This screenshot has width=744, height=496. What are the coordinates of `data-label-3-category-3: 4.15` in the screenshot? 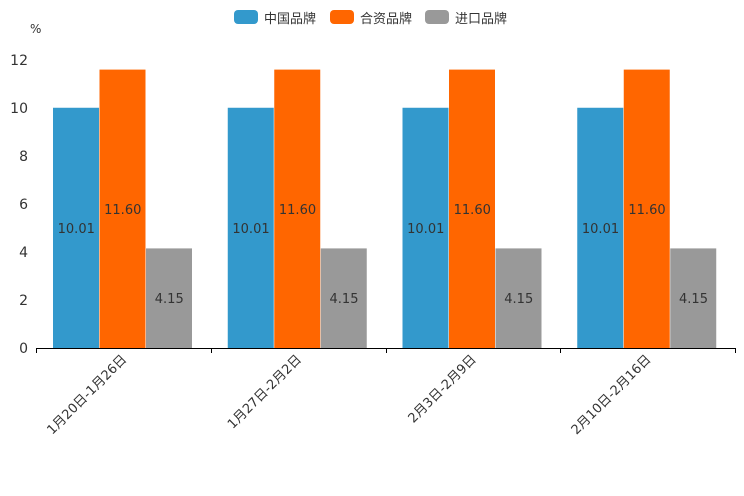 It's located at (518, 299).